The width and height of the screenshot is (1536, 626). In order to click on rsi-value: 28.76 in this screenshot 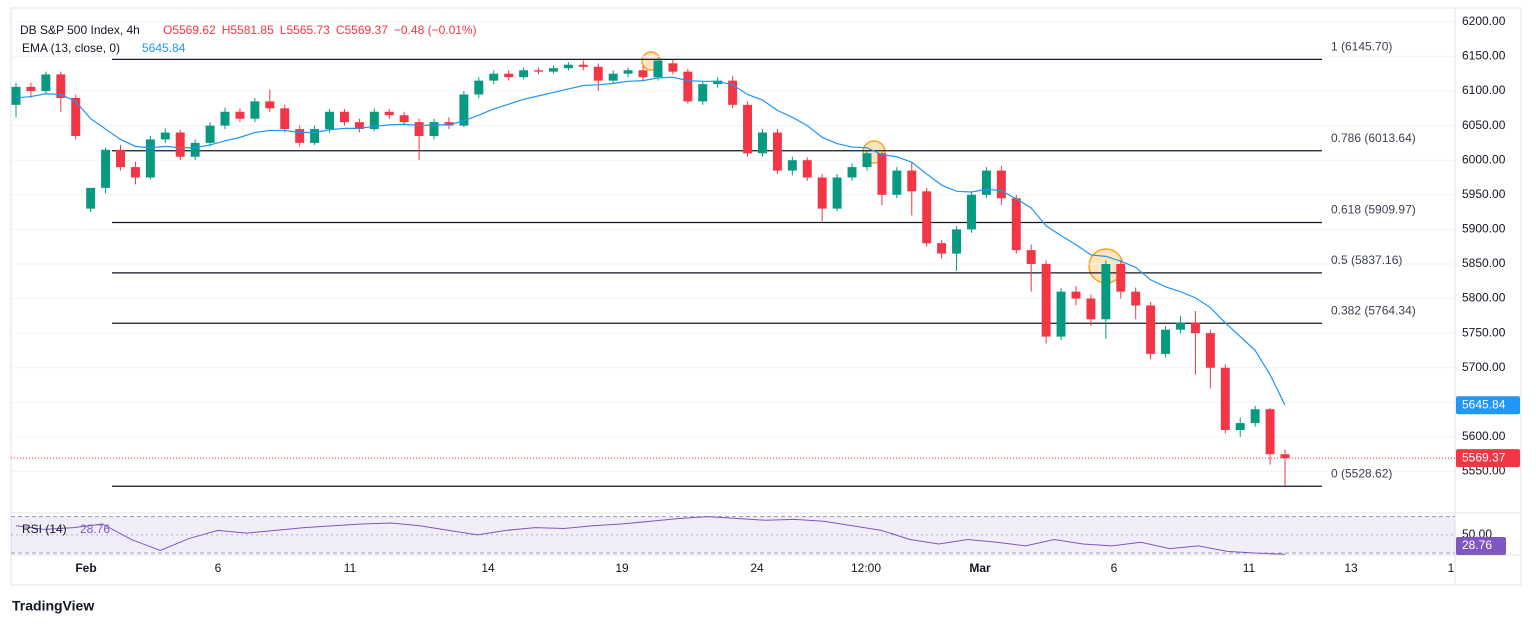, I will do `click(95, 529)`.